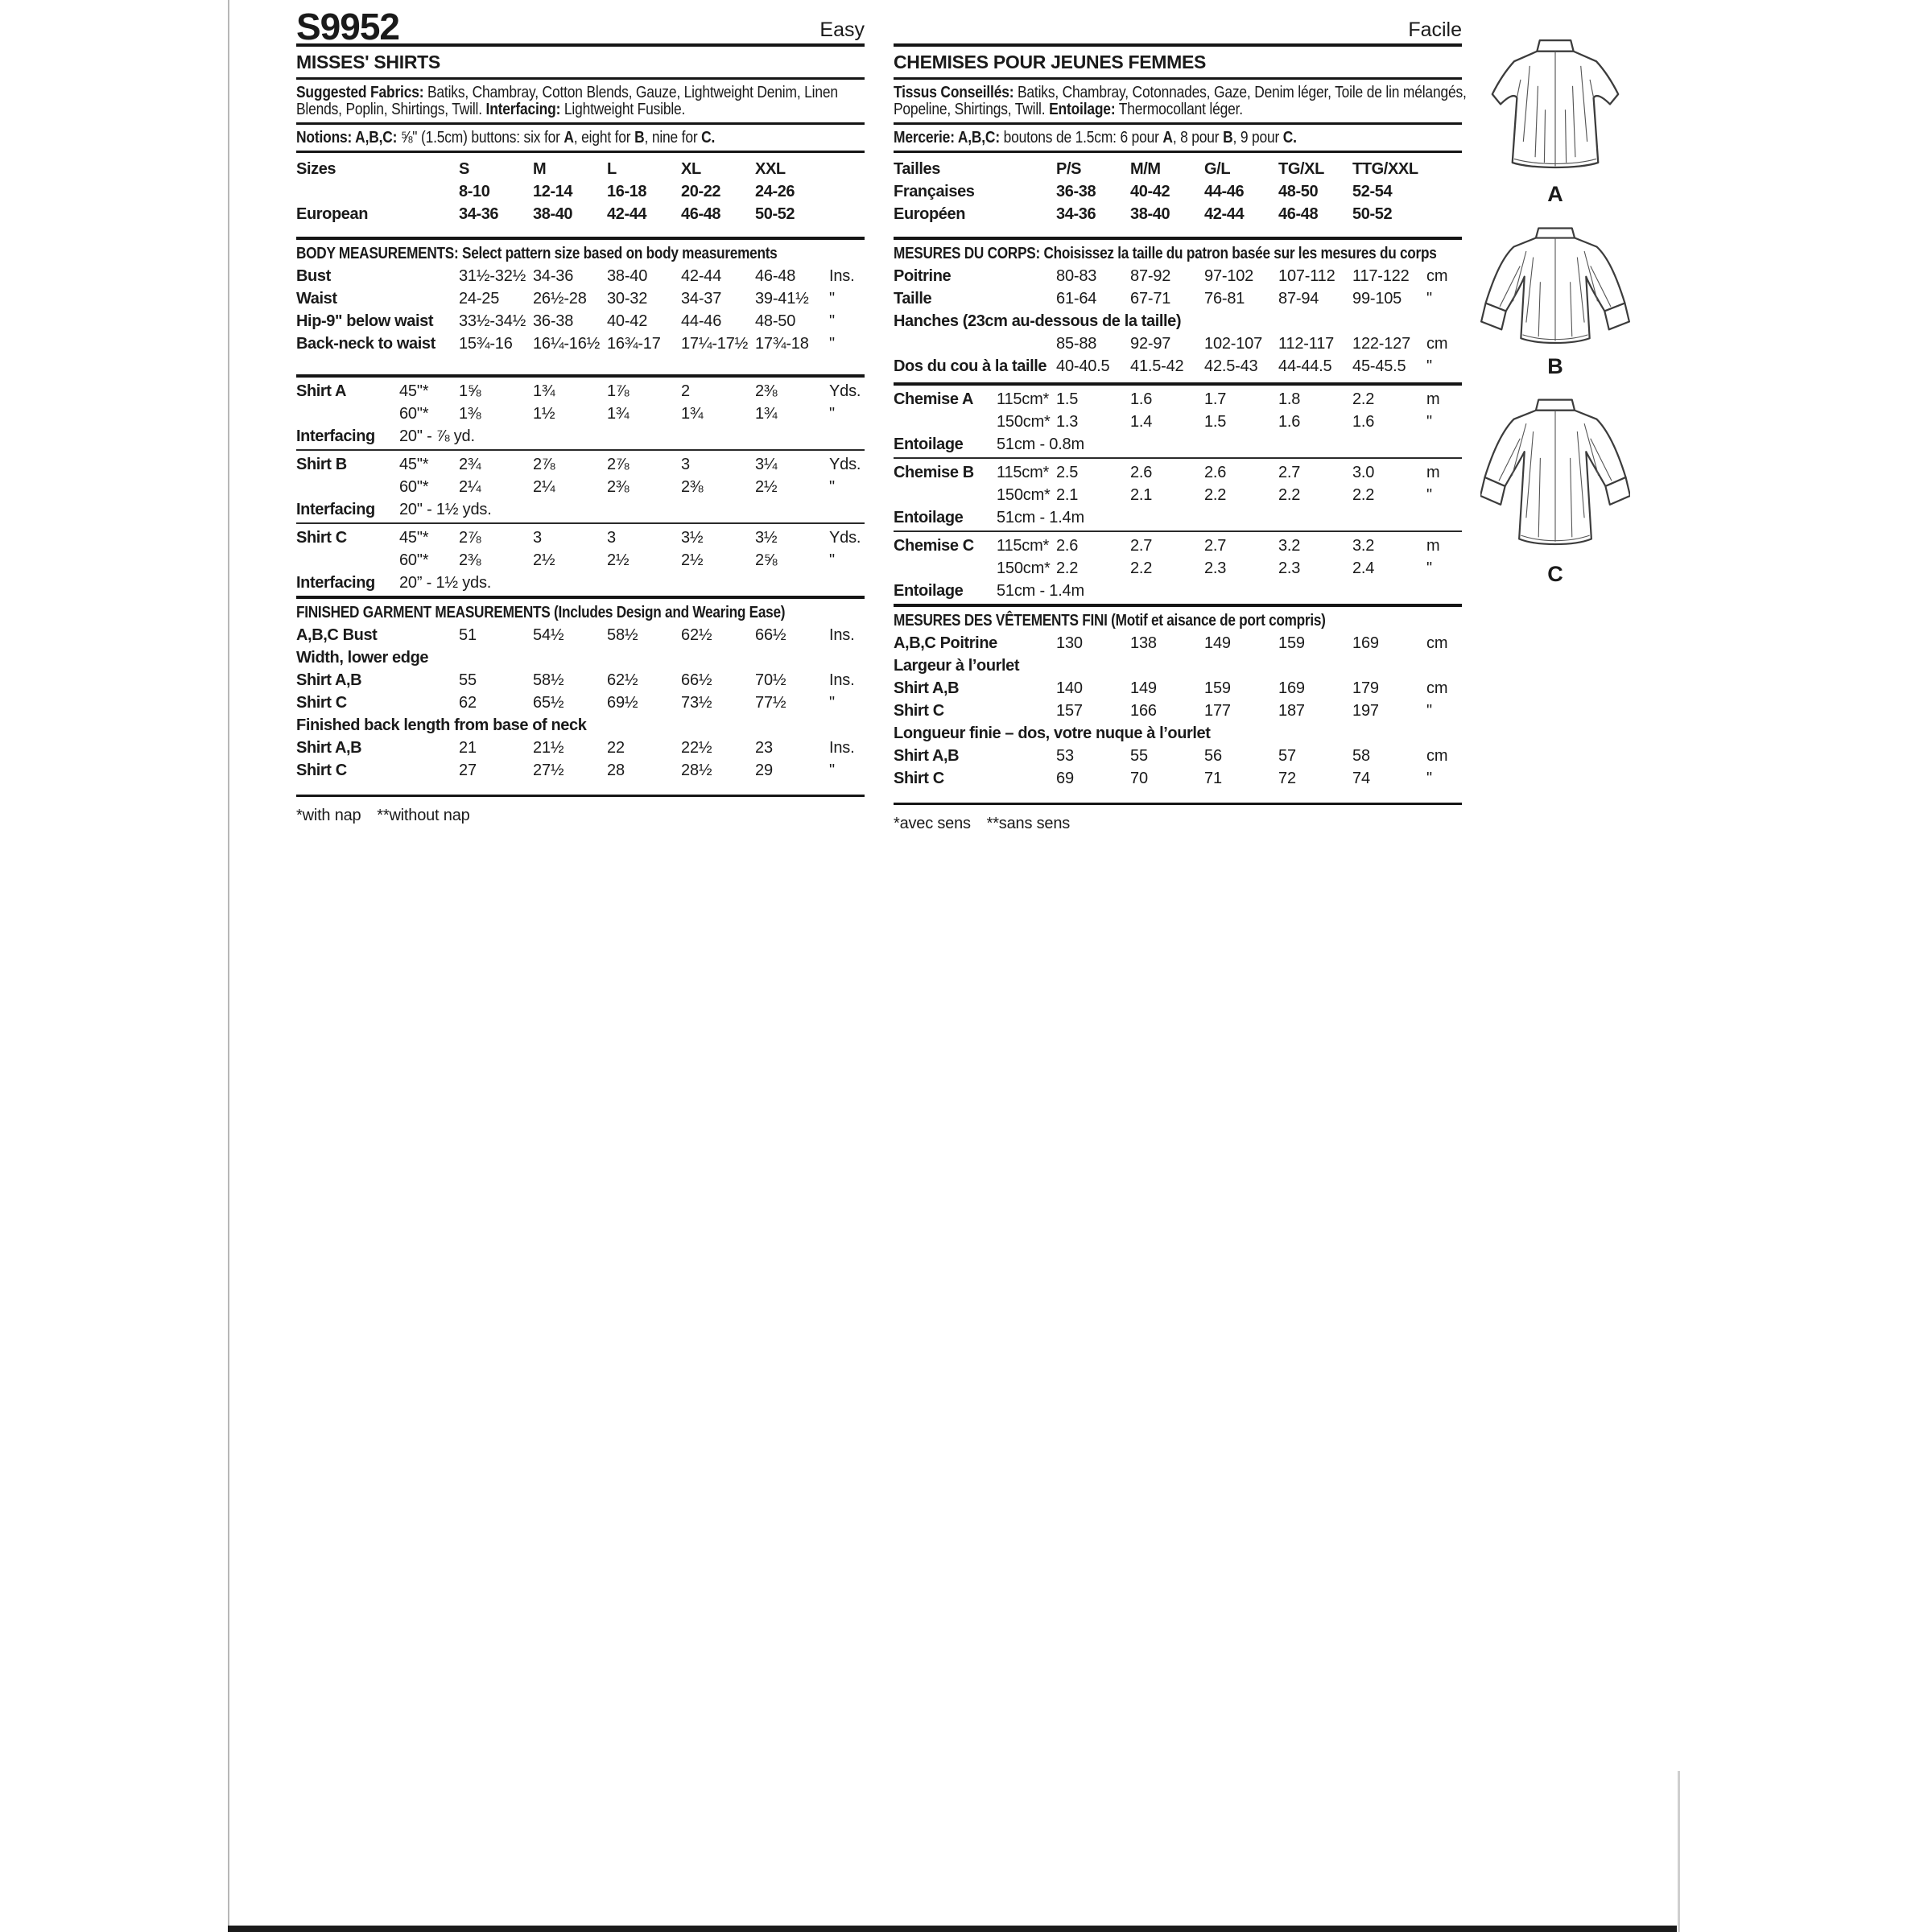  I want to click on text-segment: B, so click(639, 138).